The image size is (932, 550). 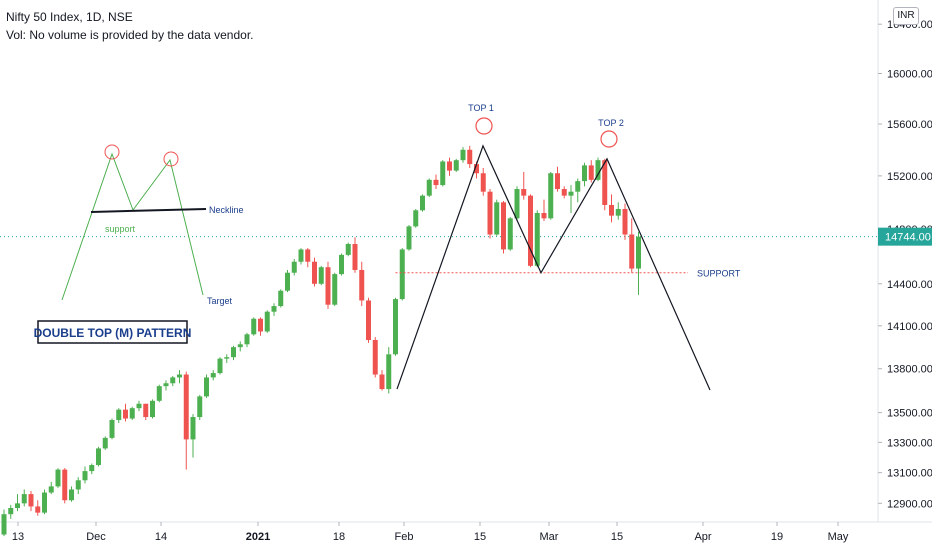 I want to click on x-tick-label: 15, so click(x=617, y=537).